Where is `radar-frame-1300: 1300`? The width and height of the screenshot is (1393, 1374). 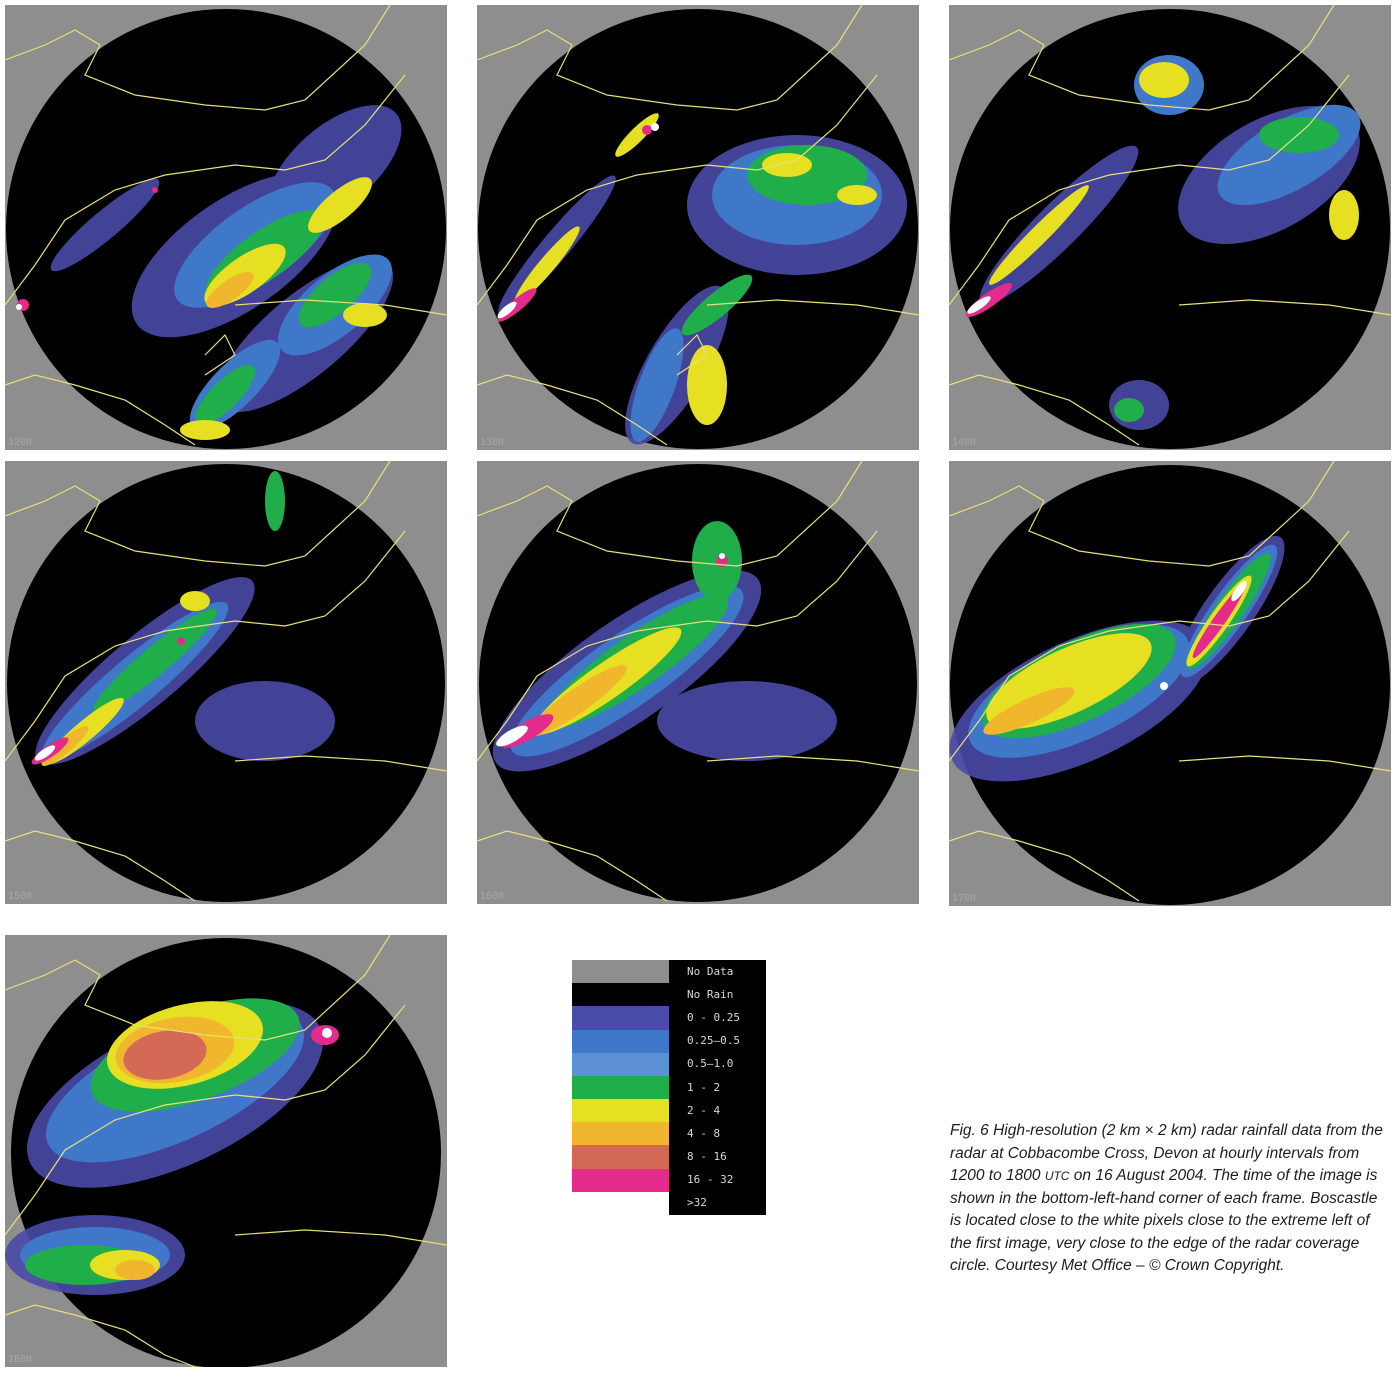 radar-frame-1300: 1300 is located at coordinates (698, 227).